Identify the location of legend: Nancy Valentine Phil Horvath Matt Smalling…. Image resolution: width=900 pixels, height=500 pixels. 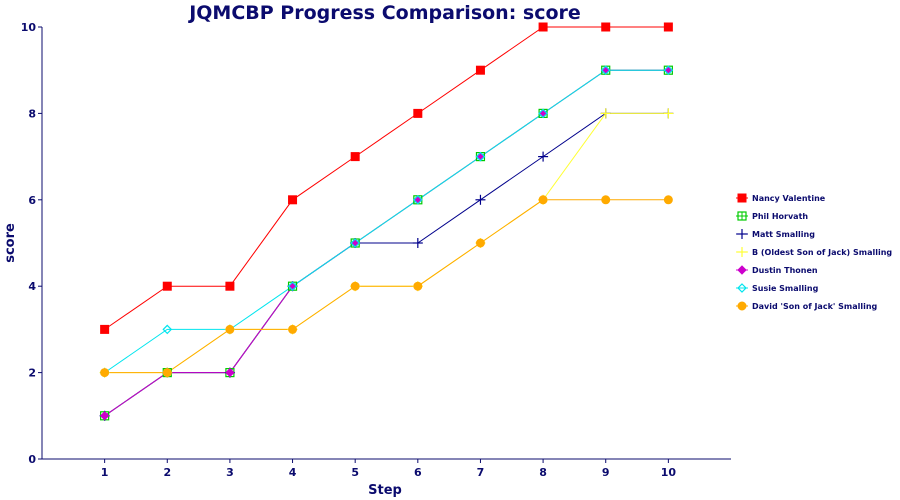
(814, 252).